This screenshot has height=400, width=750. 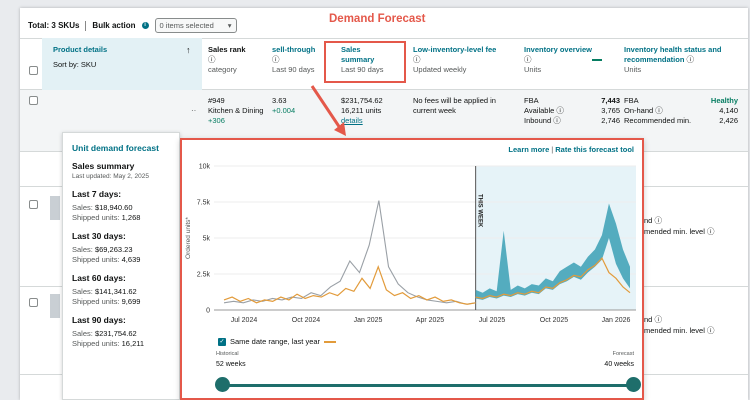 I want to click on forecast-line, so click(x=553, y=278).